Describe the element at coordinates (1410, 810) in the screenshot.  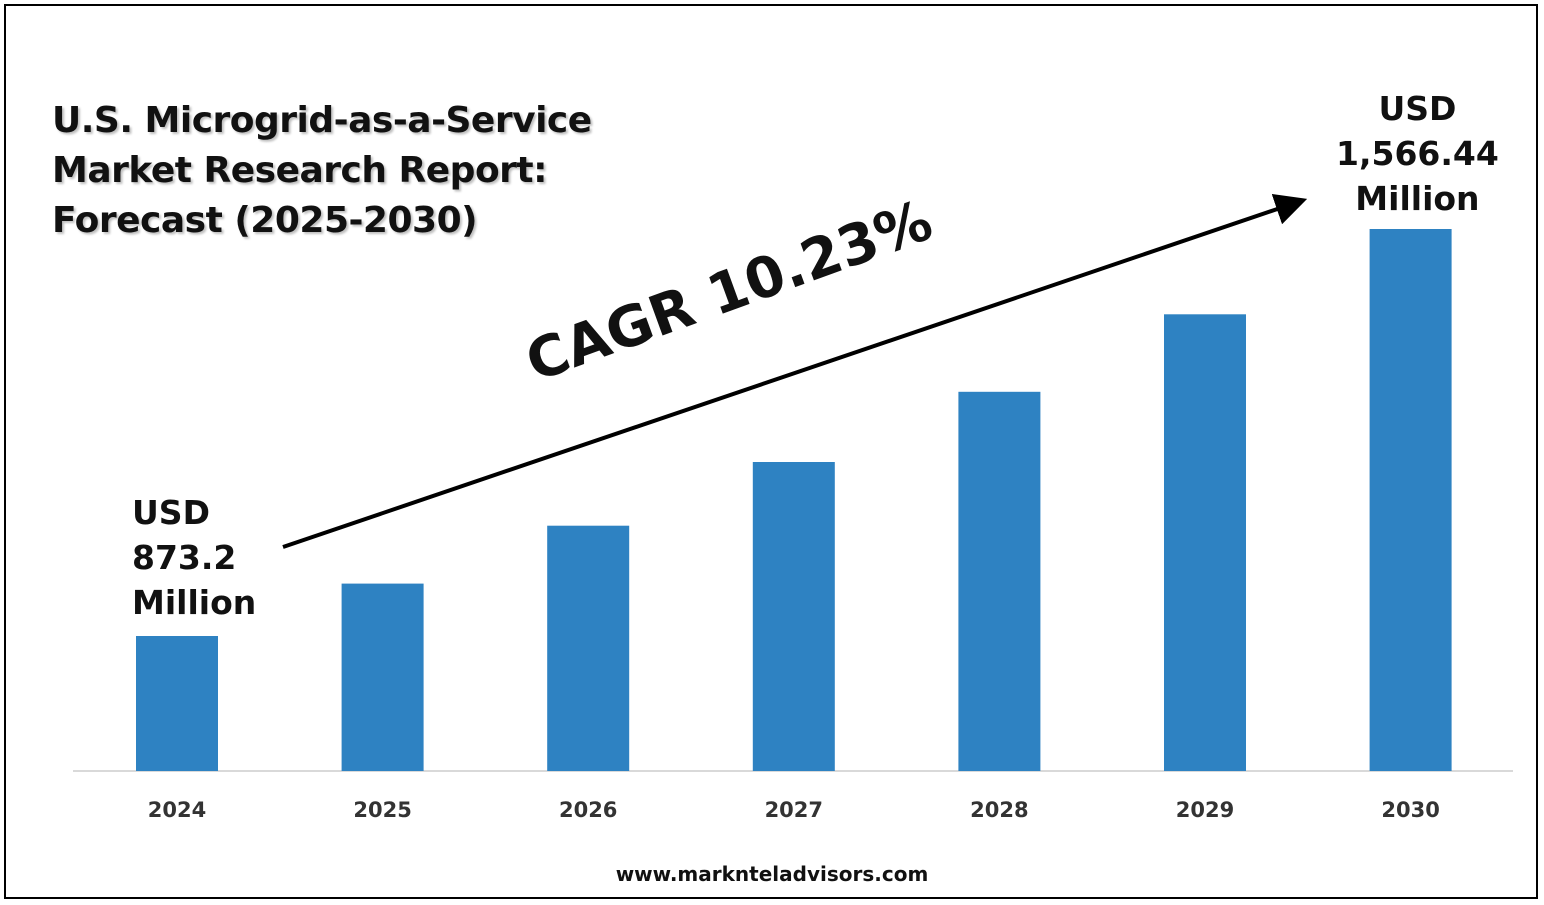
I see `x-tick-label: 2030` at that location.